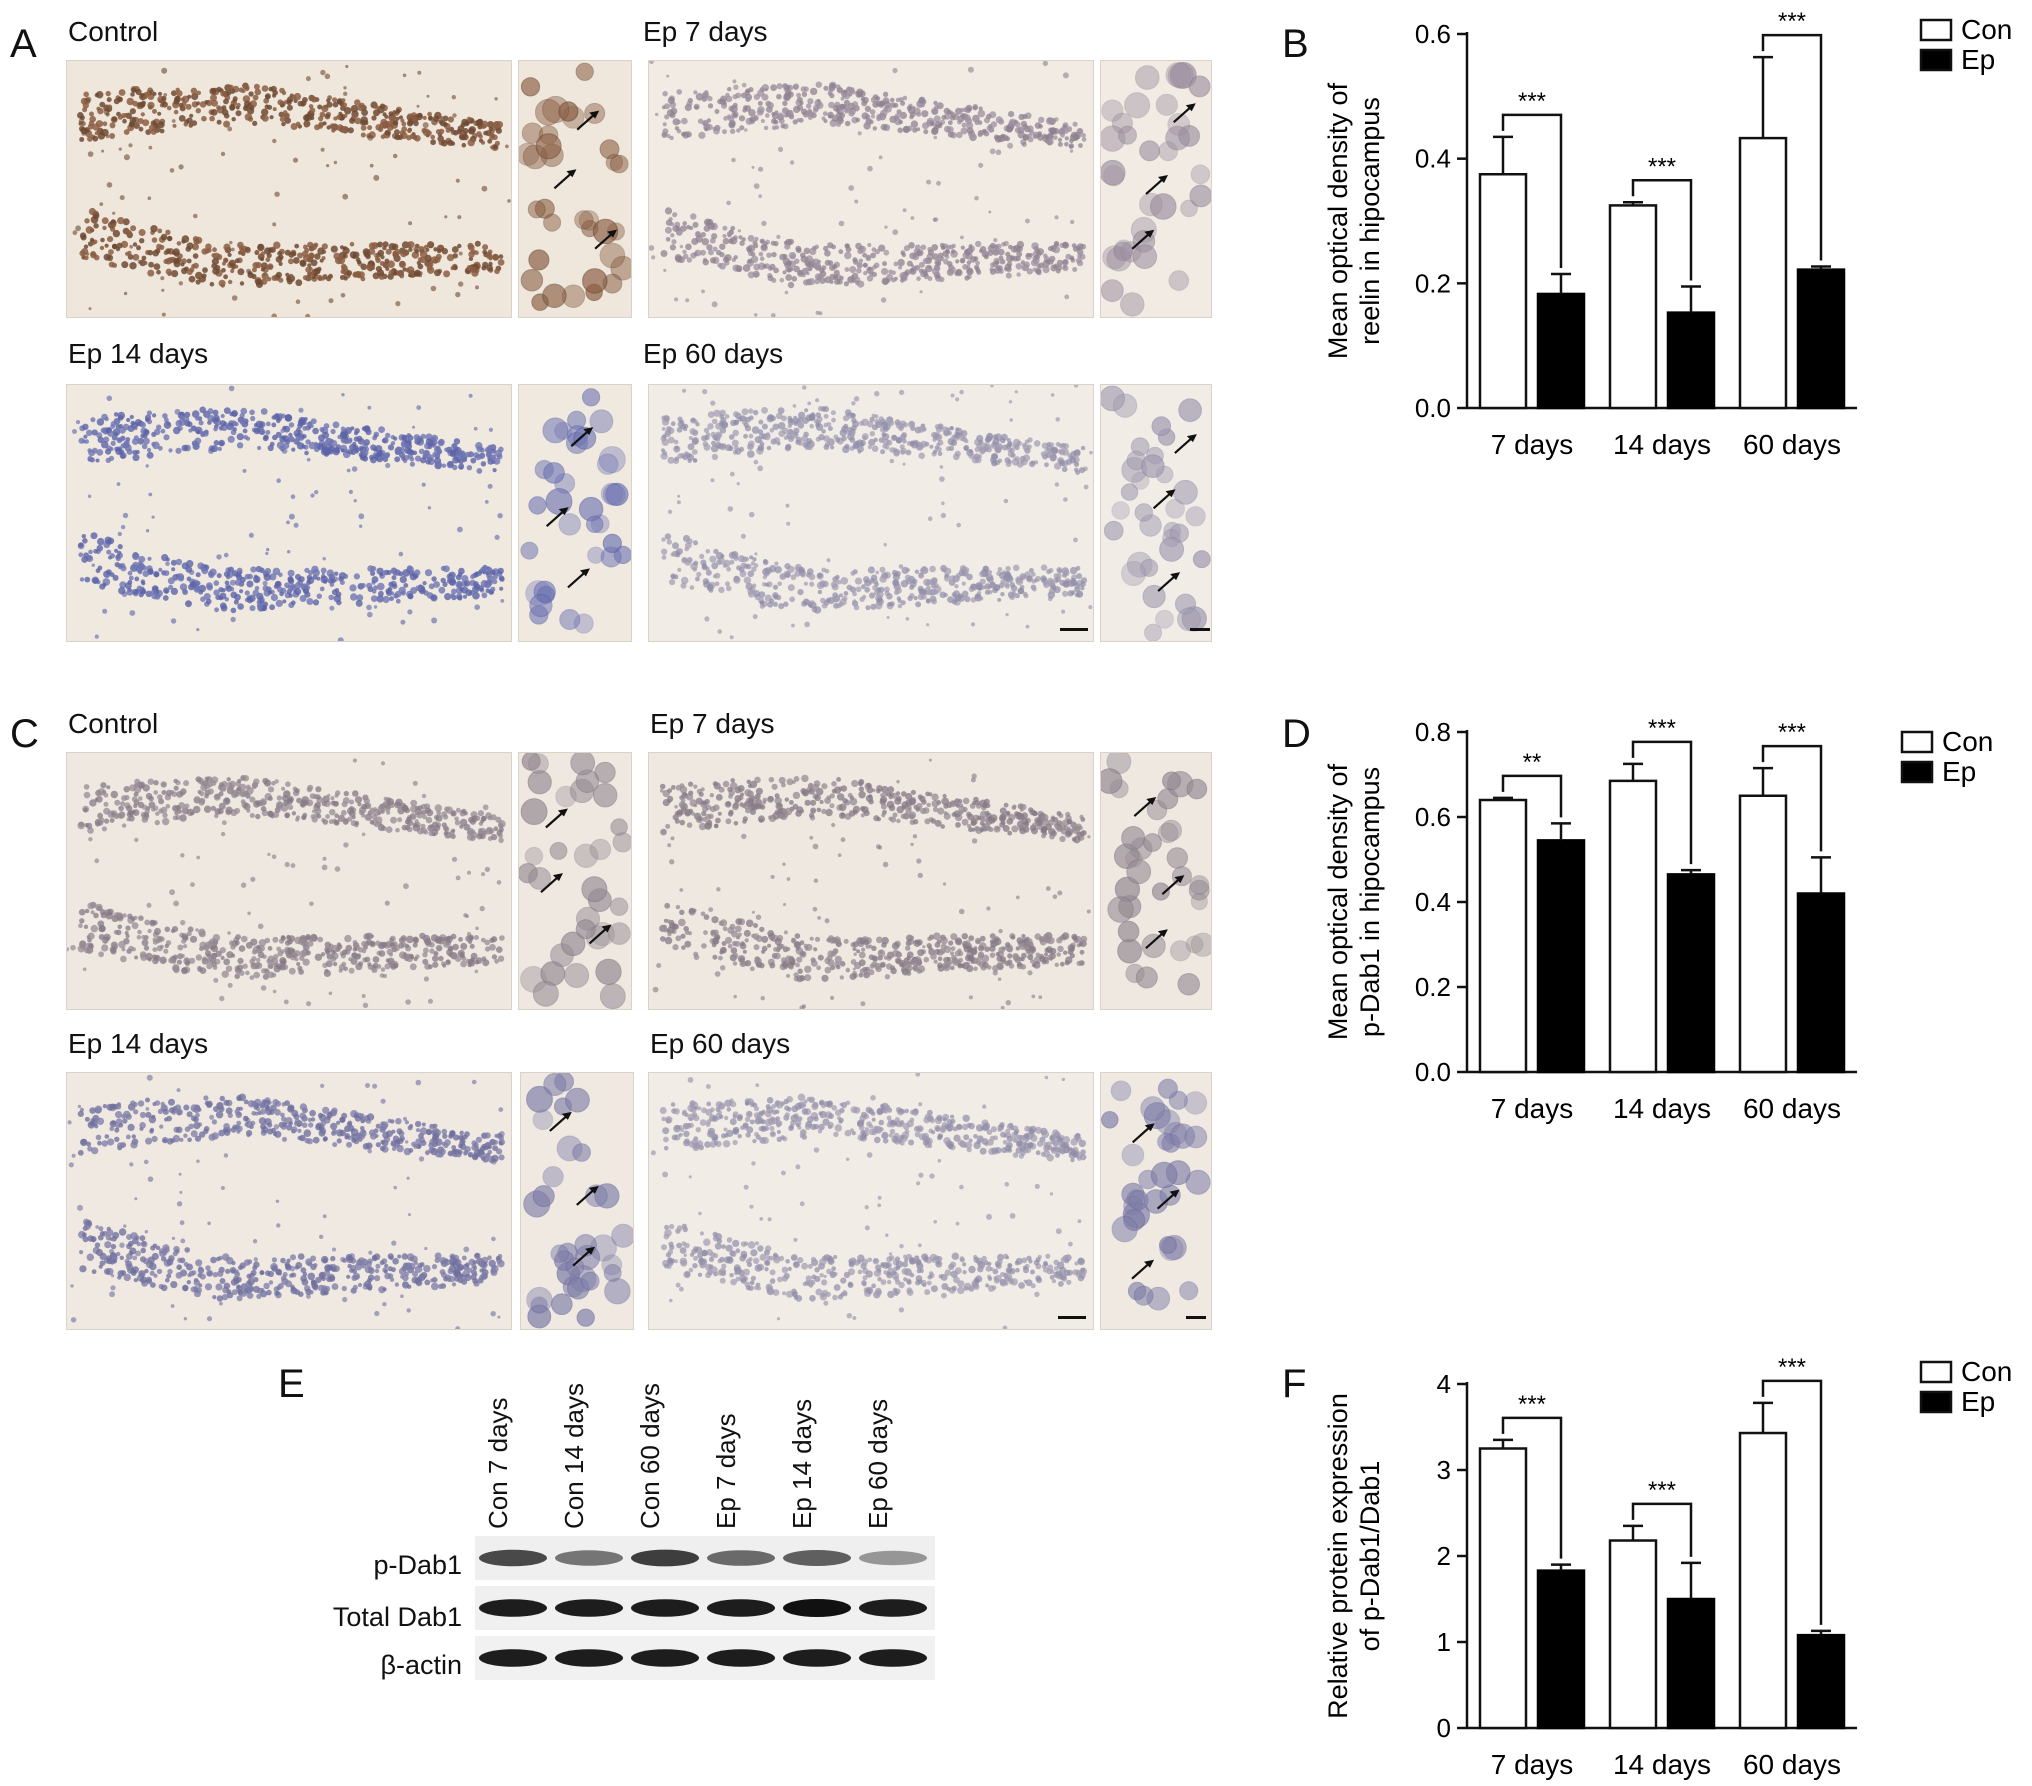 The image size is (2032, 1786). I want to click on y-tick-label: 4, so click(1444, 1384).